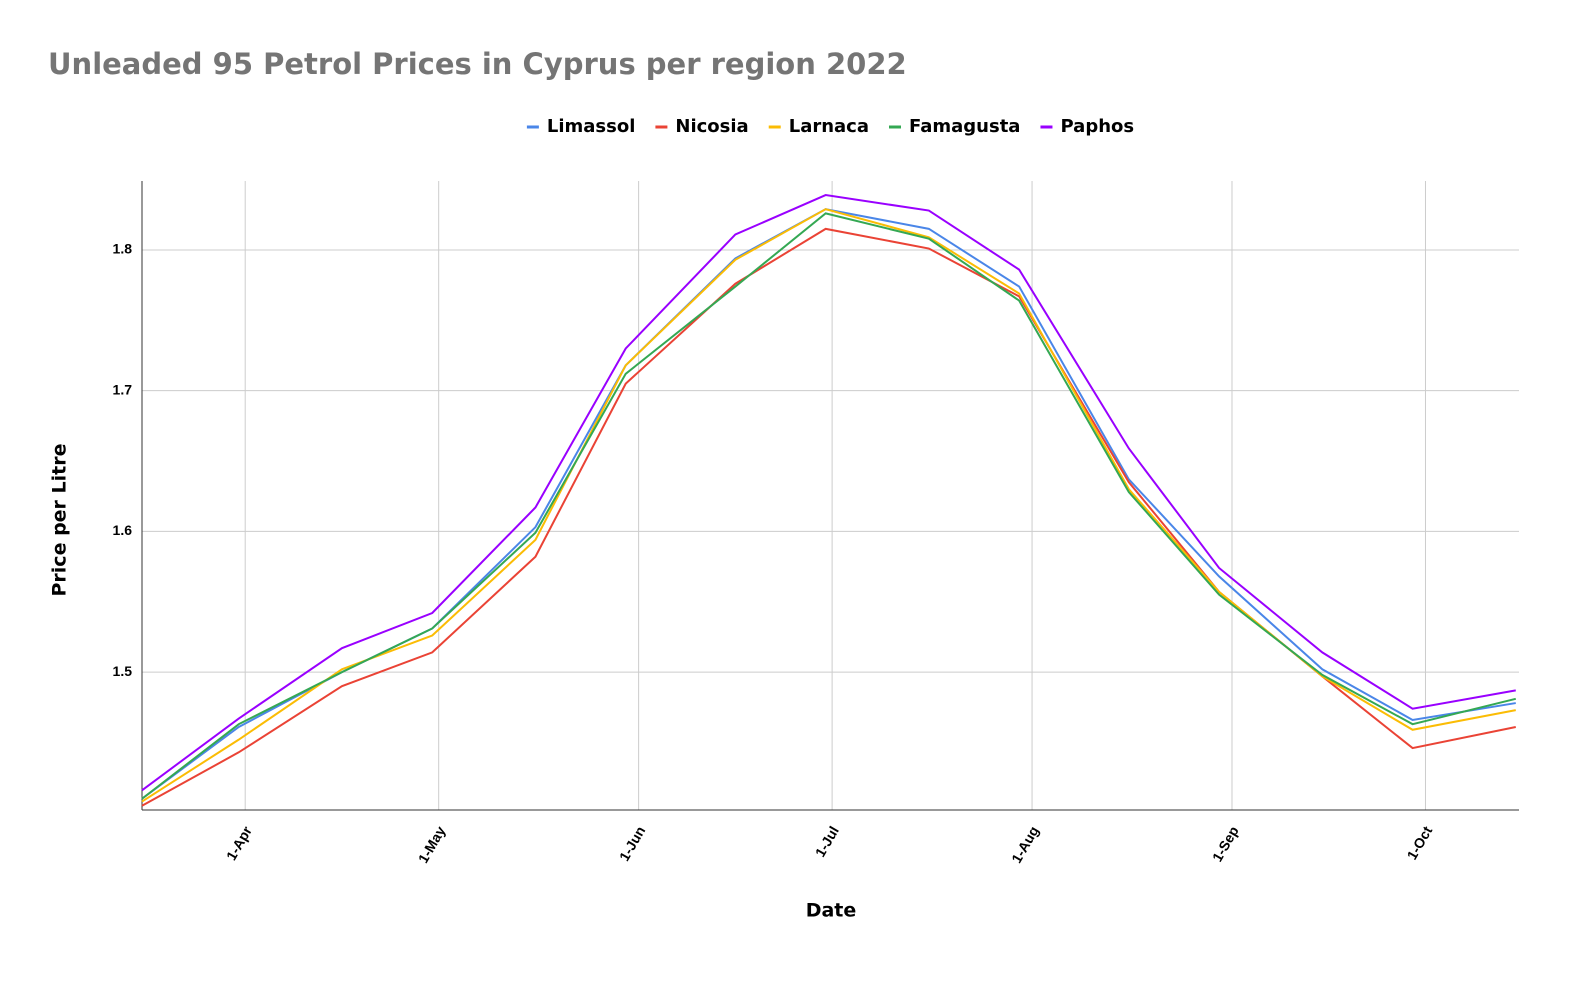 This screenshot has height=986, width=1593. I want to click on x-tick-label: 1-Oct, so click(1420, 842).